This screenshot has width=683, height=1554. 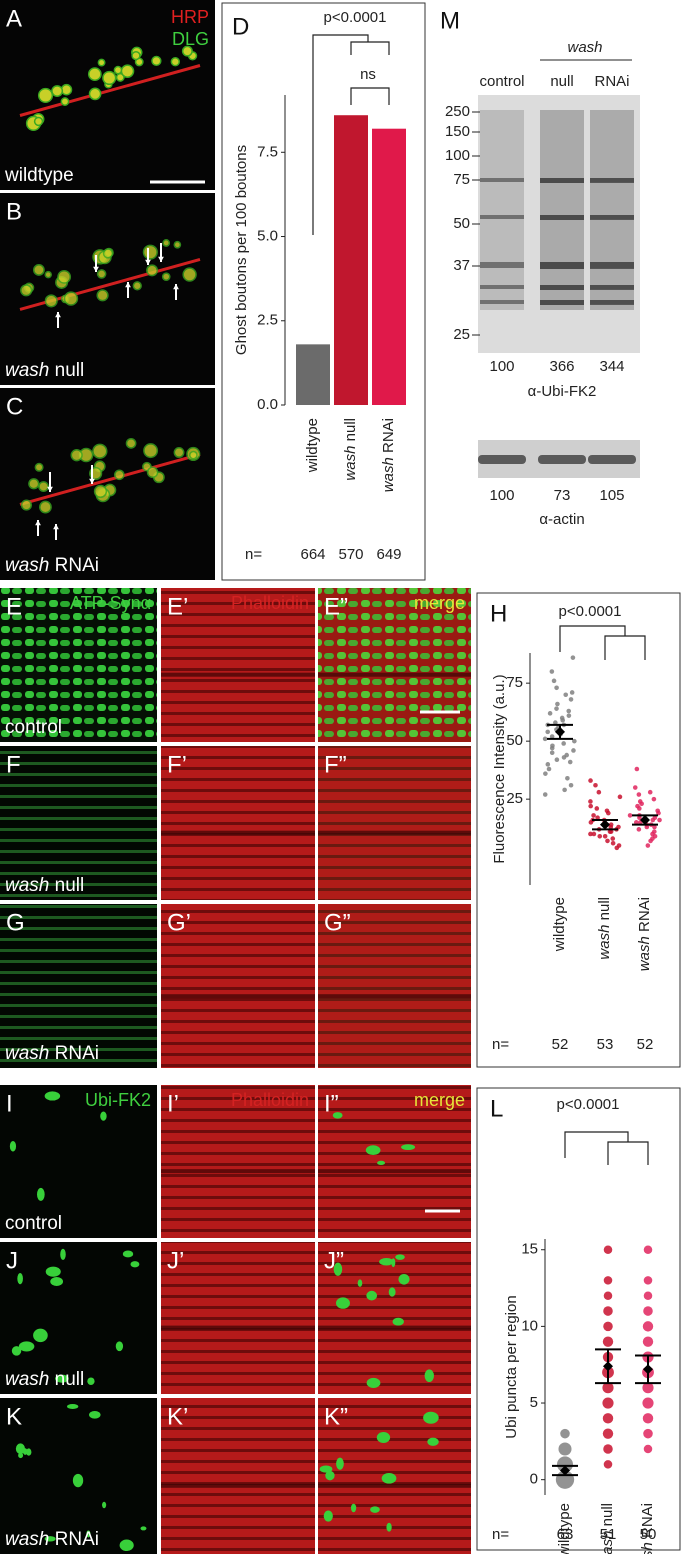 I want to click on n-value: 50, so click(x=648, y=1534).